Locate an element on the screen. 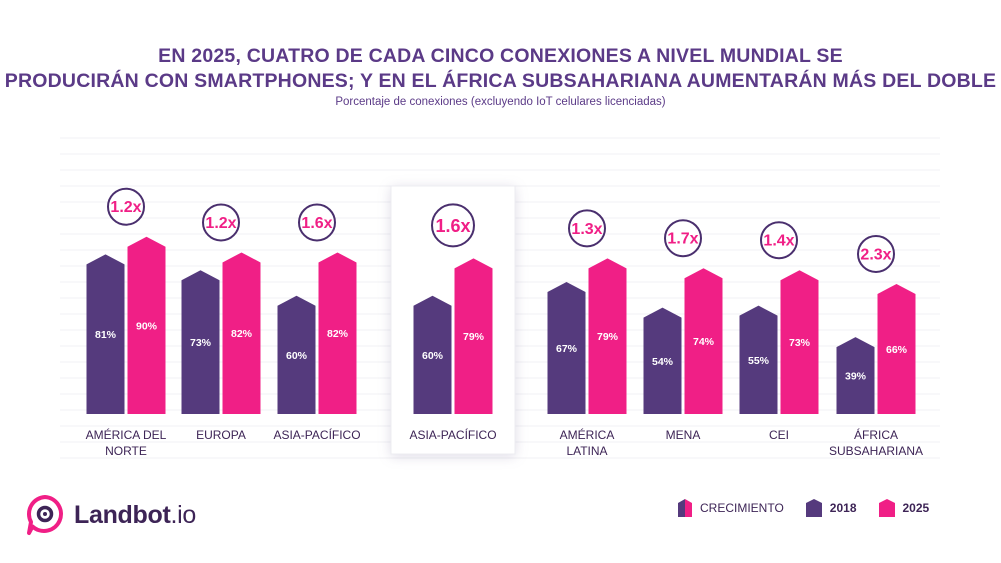  category-group: 73% 82% 1.2x EUROPA is located at coordinates (221, 322).